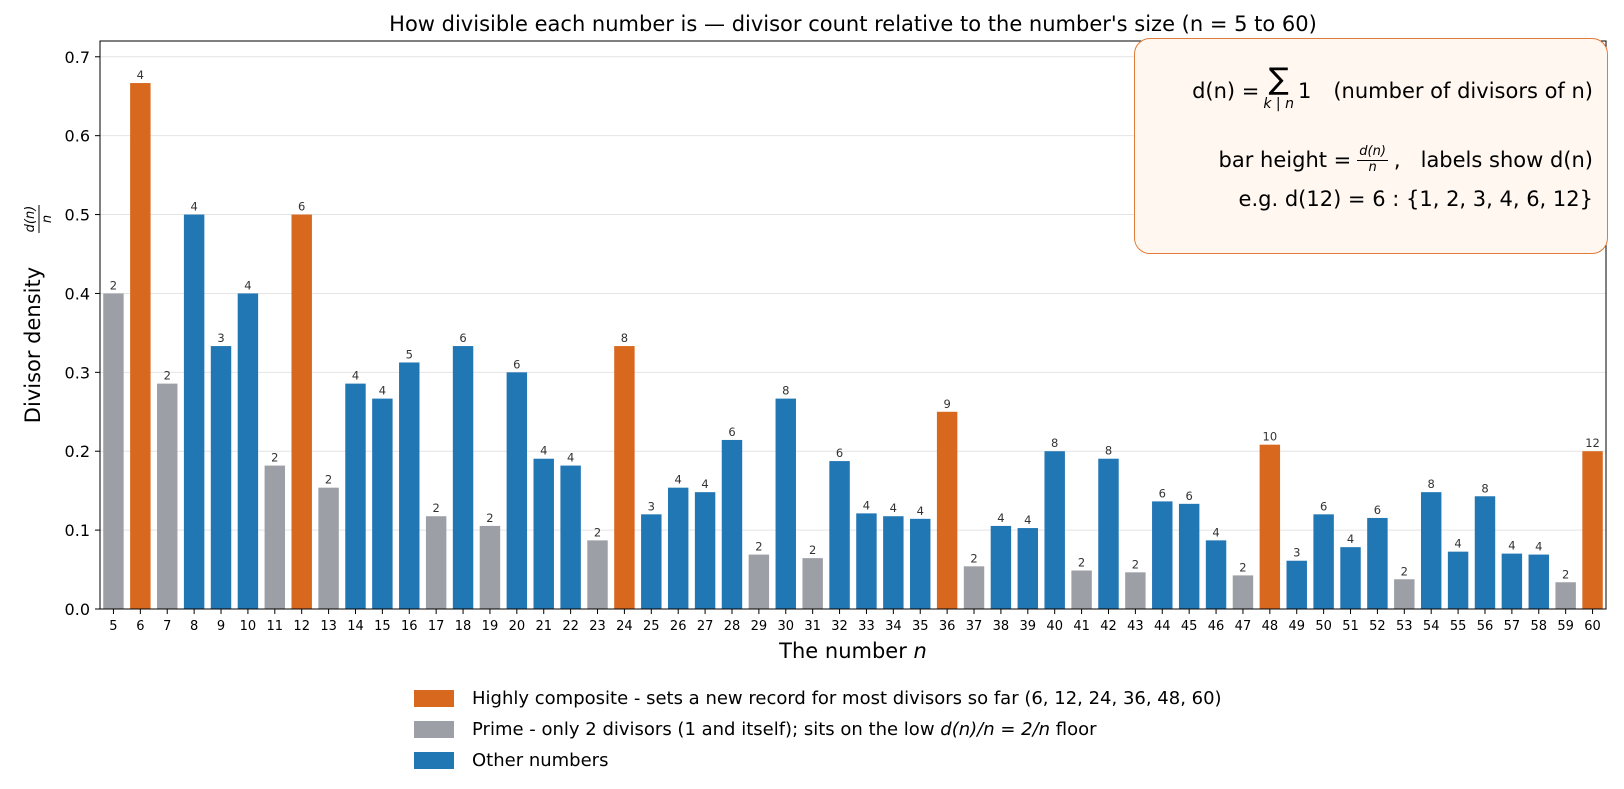  I want to click on value-label-54: 8, so click(1431, 484).